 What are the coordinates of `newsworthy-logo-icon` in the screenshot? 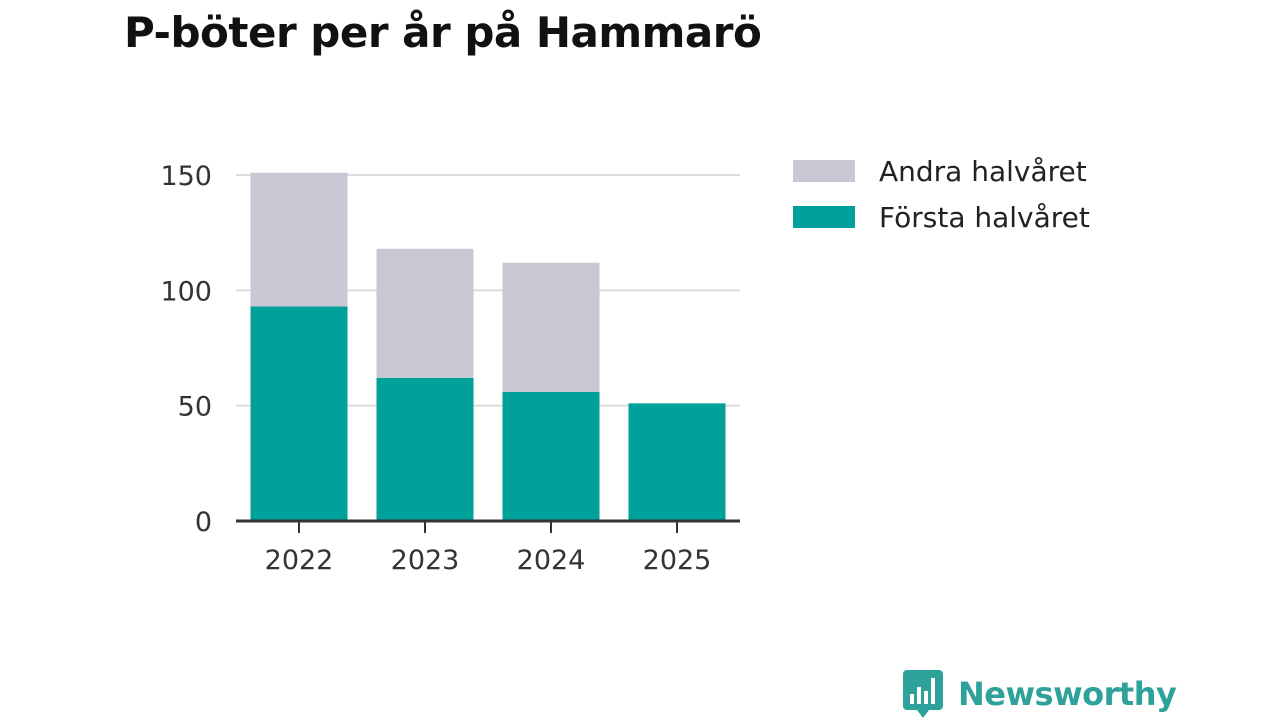 It's located at (923, 694).